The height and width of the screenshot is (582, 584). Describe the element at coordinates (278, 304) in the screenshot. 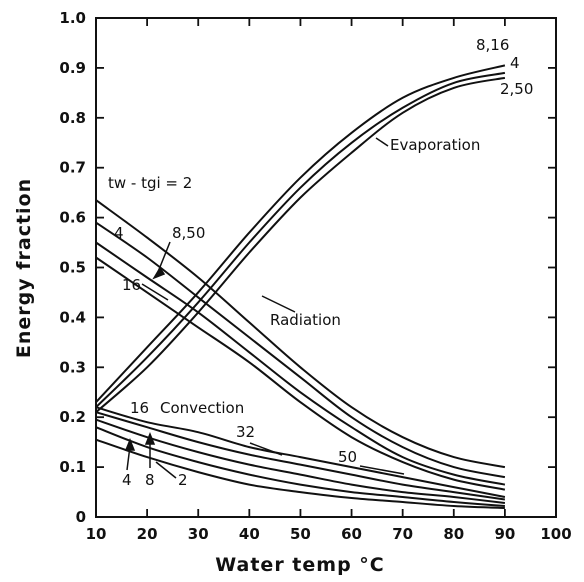

I see `leader-rad` at that location.